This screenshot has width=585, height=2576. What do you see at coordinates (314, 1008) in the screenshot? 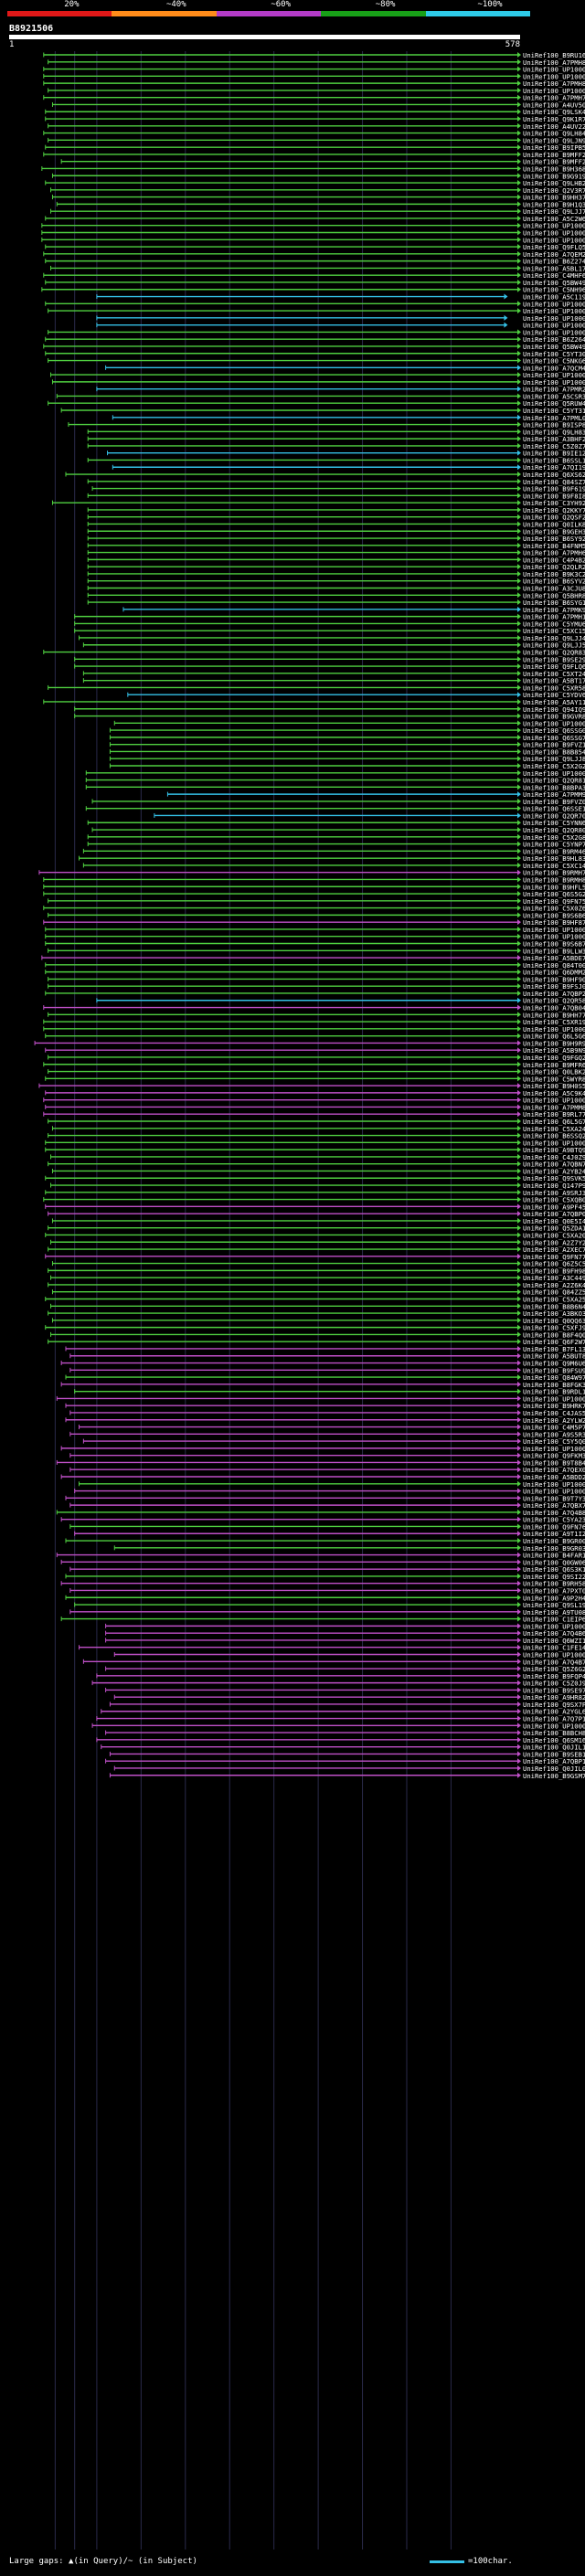
I see `hit-row: UniRef100_A7QB04` at bounding box center [314, 1008].